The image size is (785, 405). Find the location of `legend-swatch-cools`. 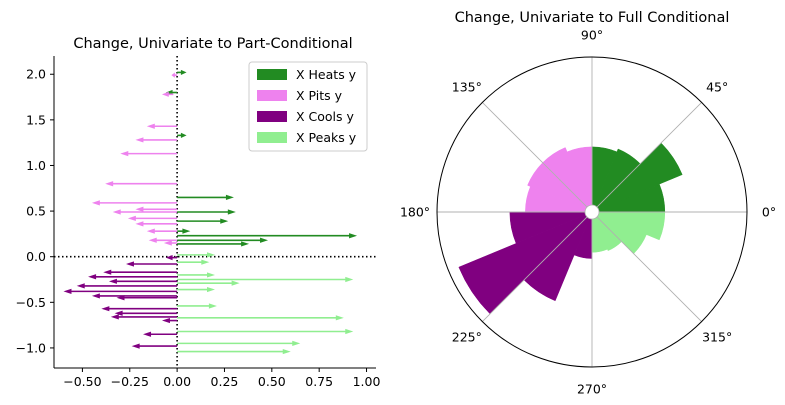

legend-swatch-cools is located at coordinates (272, 116).